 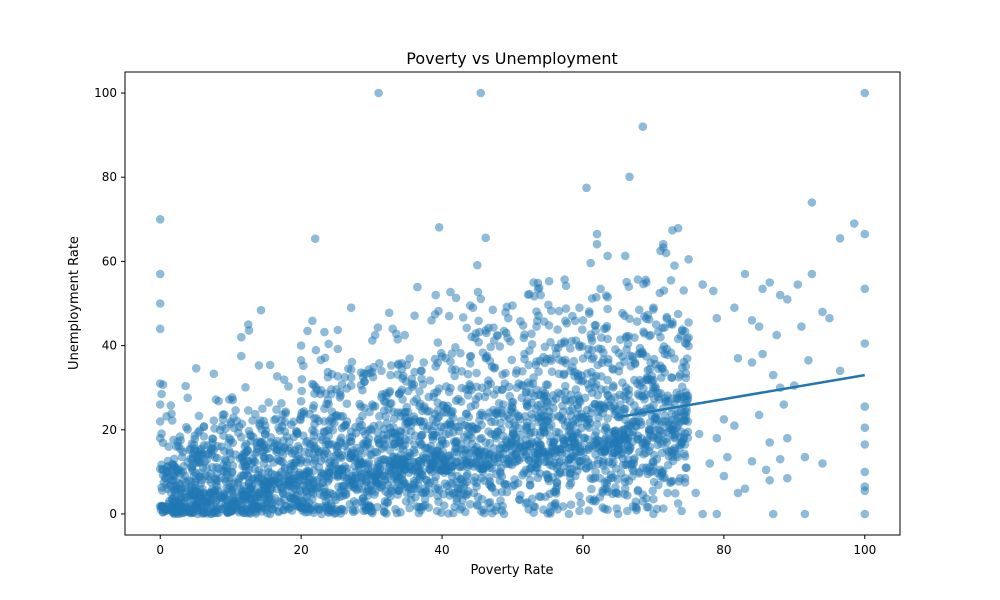 I want to click on x-tick-label: 100, so click(x=864, y=550).